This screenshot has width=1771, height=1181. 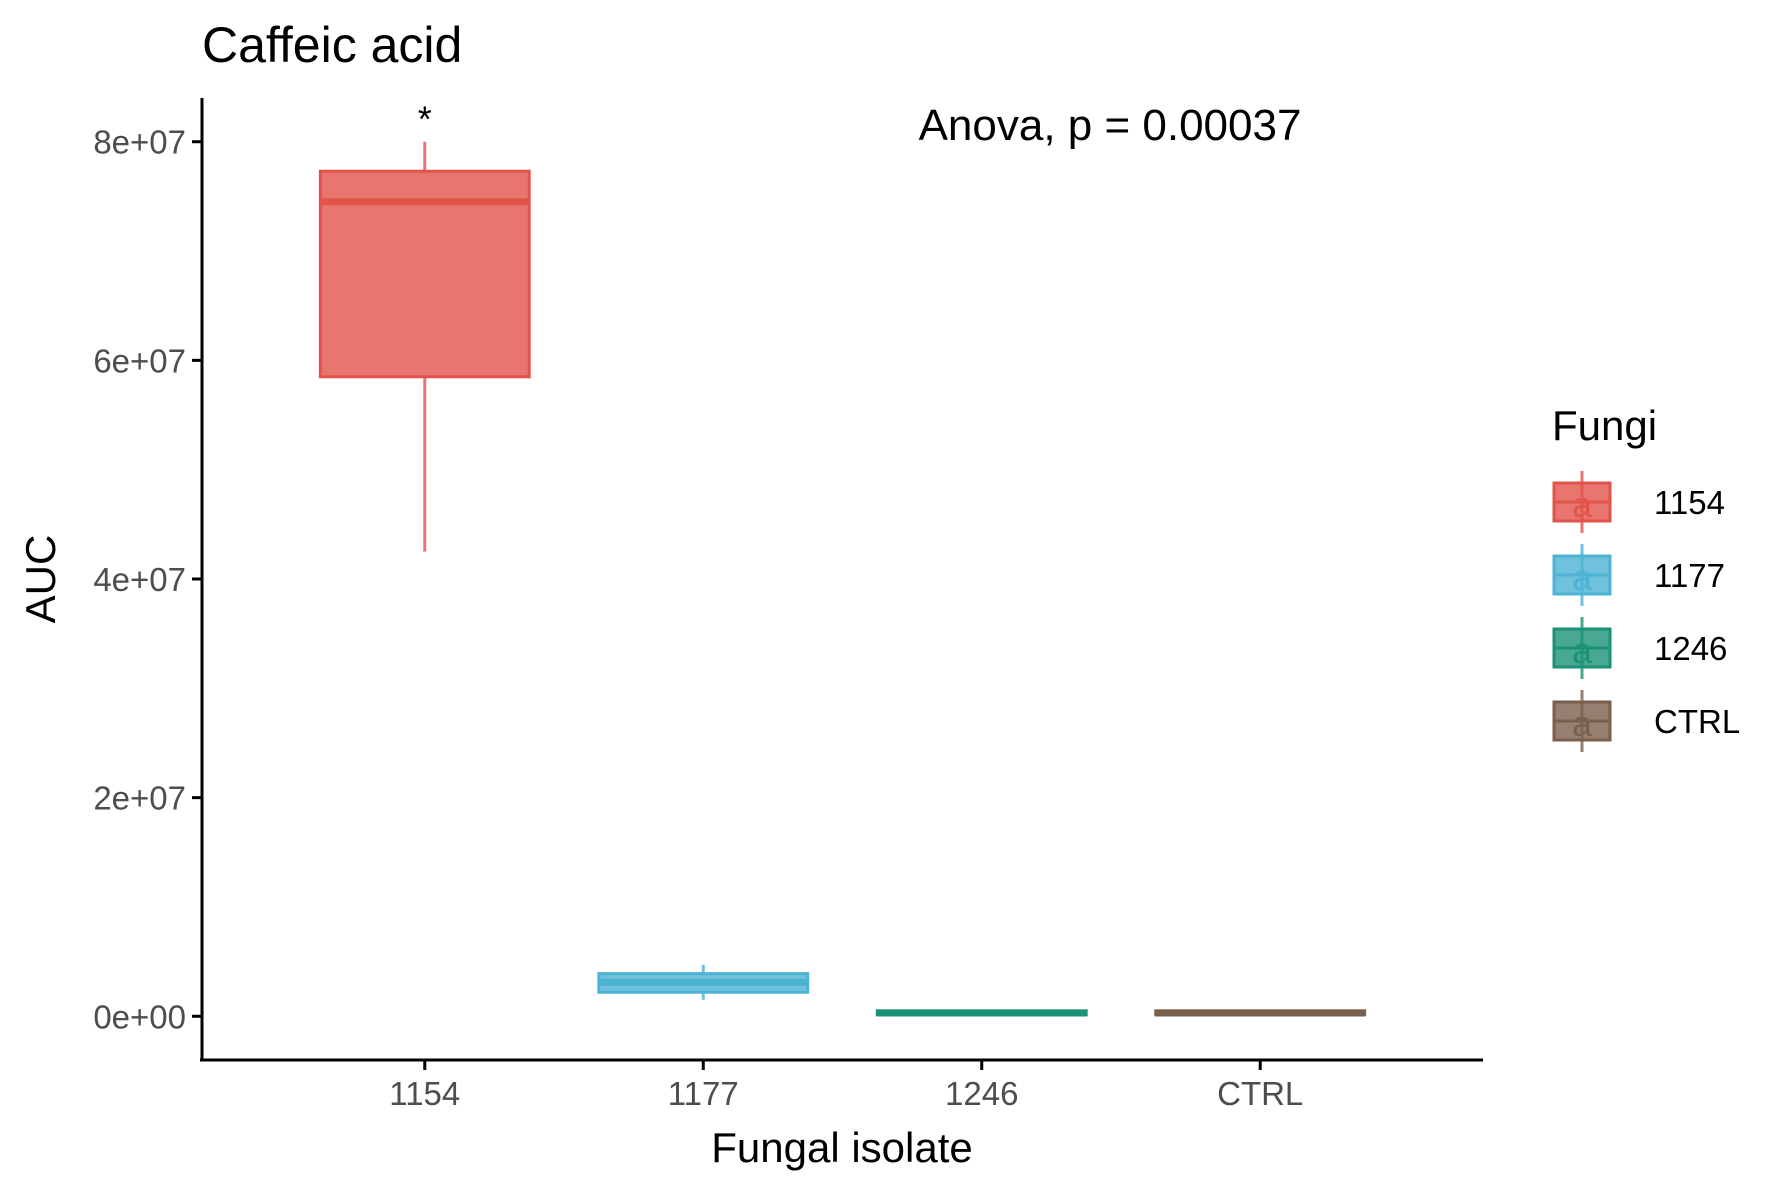 I want to click on legend-item-1154: a 1154, so click(x=1638, y=502).